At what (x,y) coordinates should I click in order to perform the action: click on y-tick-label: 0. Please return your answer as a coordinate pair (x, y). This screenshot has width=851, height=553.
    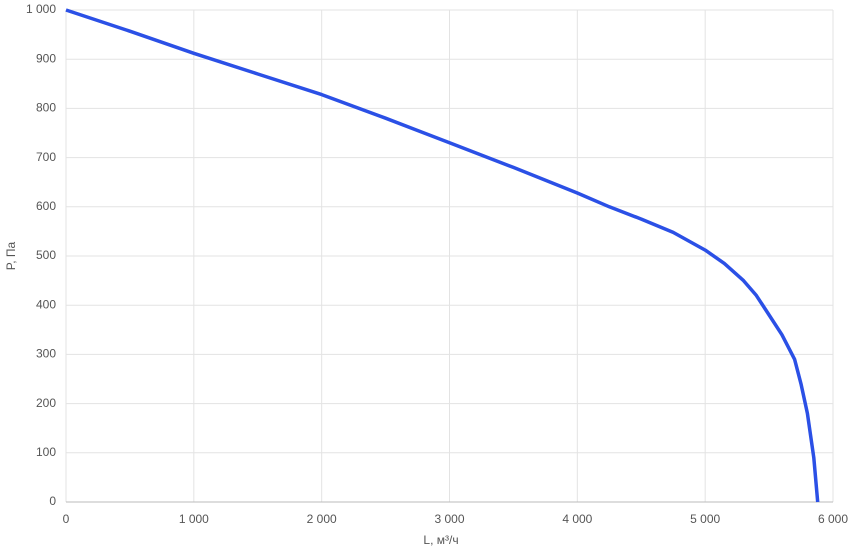
    Looking at the image, I should click on (52, 501).